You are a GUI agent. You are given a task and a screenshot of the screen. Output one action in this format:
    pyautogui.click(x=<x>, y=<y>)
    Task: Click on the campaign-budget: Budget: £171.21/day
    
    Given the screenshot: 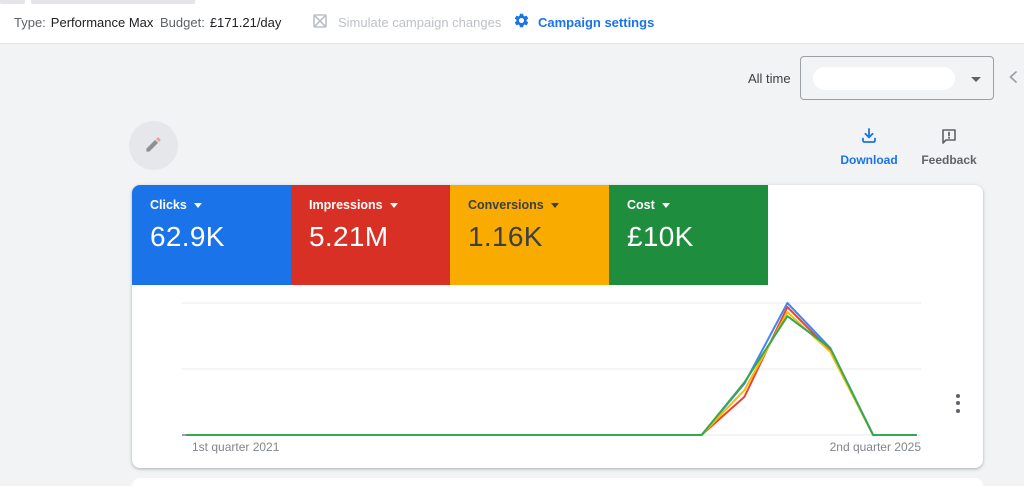 What is the action you would take?
    pyautogui.click(x=220, y=22)
    